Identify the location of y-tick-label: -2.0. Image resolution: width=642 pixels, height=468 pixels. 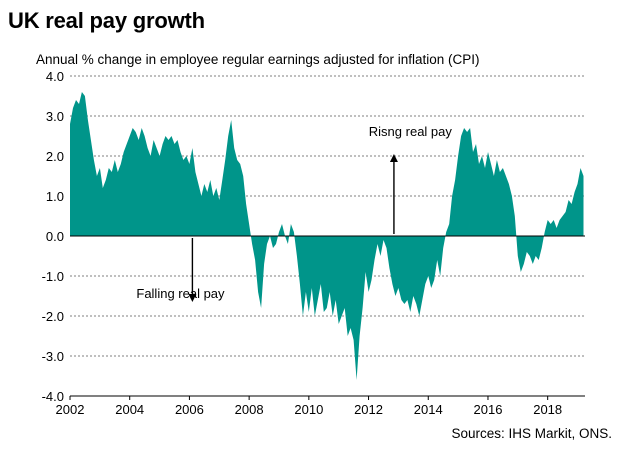
(53, 316).